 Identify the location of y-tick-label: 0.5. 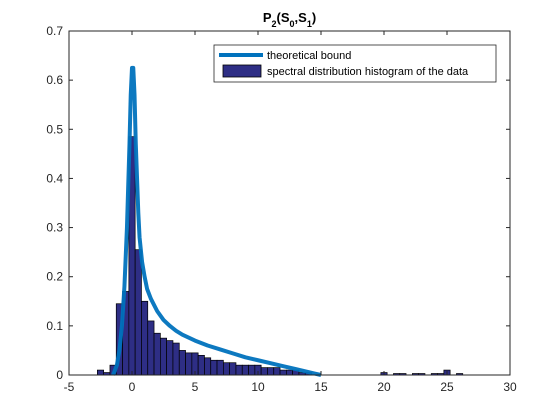
(54, 129).